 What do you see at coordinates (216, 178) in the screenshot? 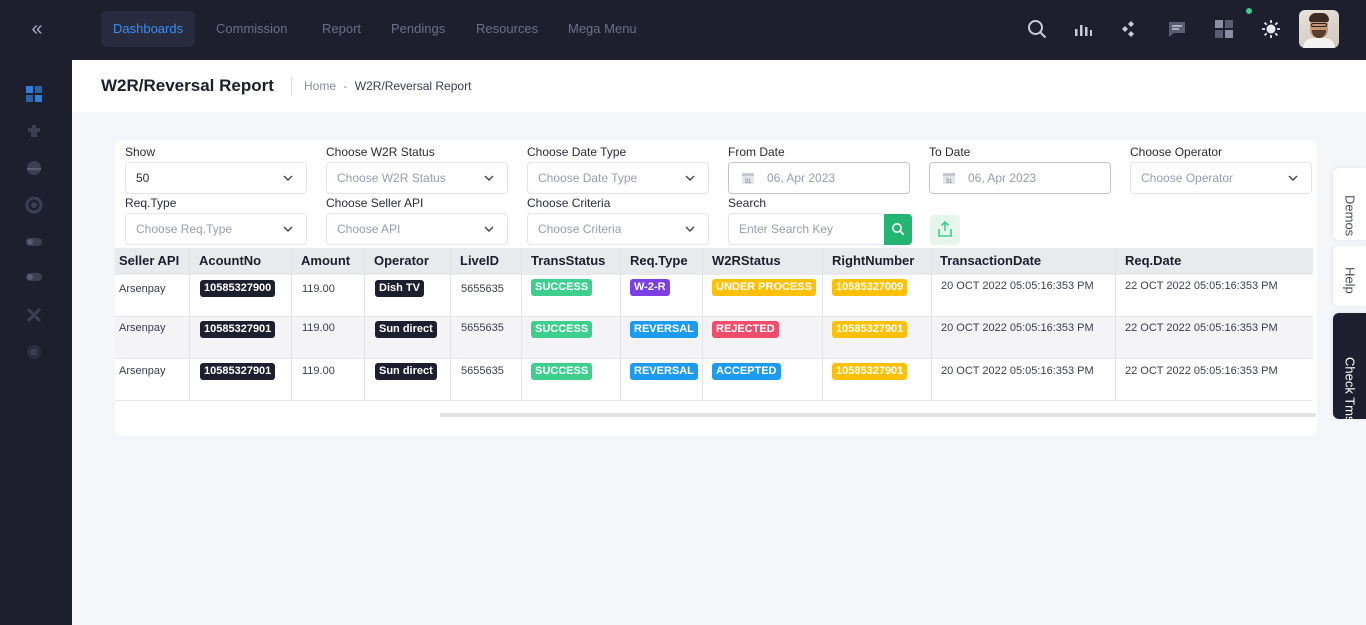
I see `show-select: 50` at bounding box center [216, 178].